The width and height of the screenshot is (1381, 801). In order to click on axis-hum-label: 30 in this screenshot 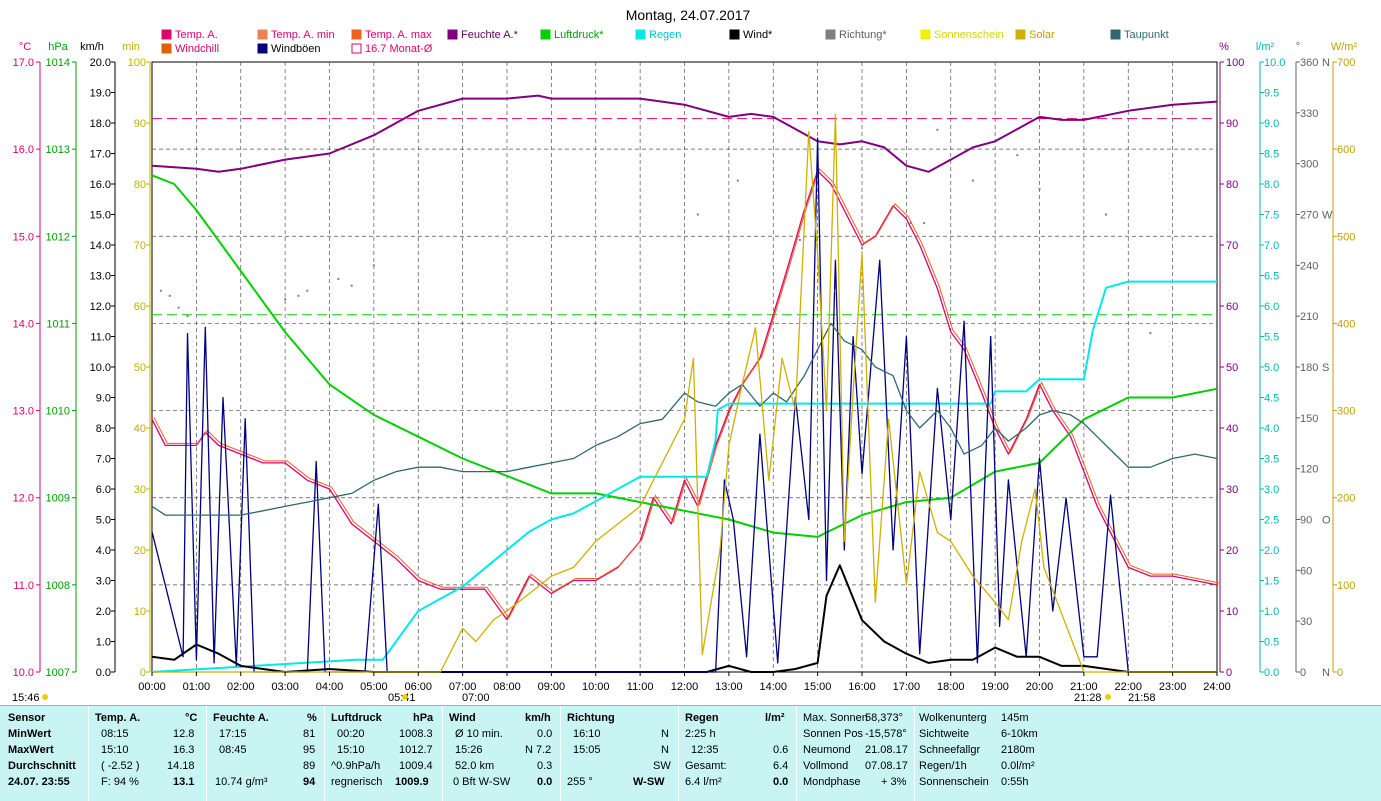, I will do `click(1232, 490)`.